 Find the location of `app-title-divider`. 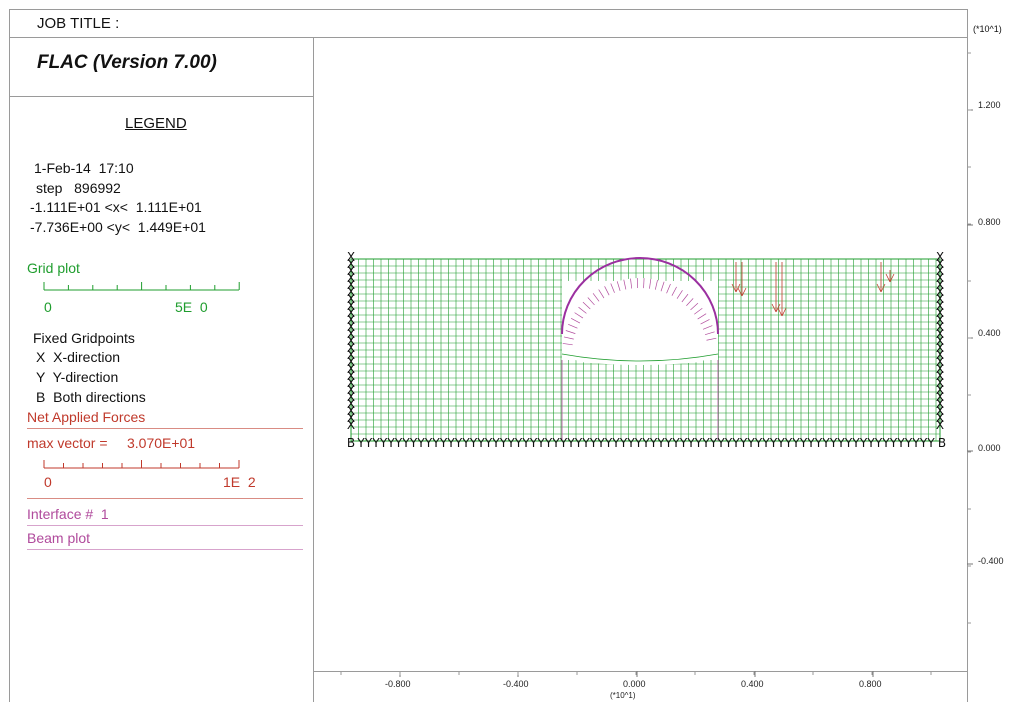

app-title-divider is located at coordinates (161, 96).